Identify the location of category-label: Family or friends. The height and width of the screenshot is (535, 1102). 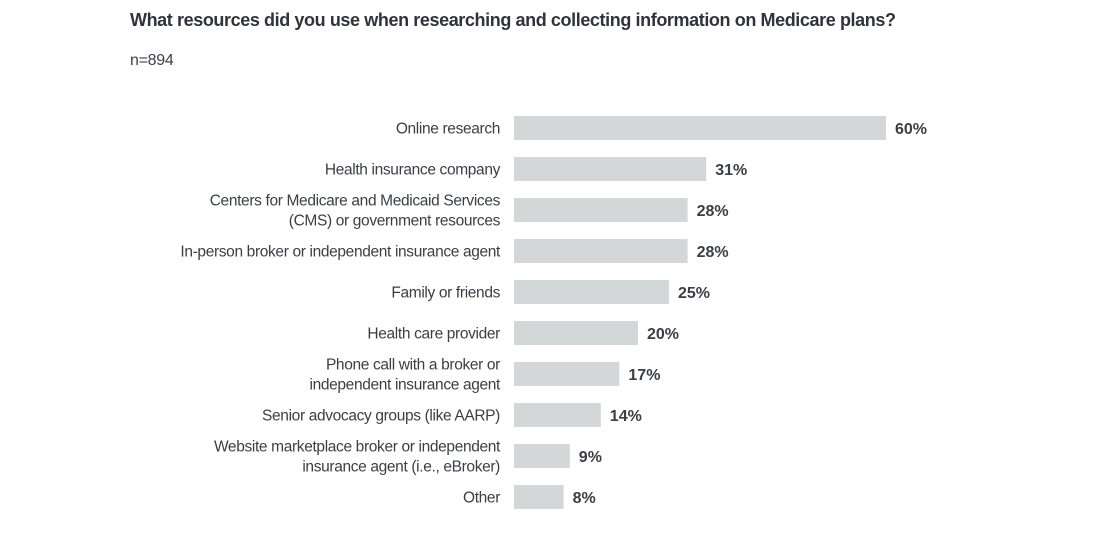
(445, 293).